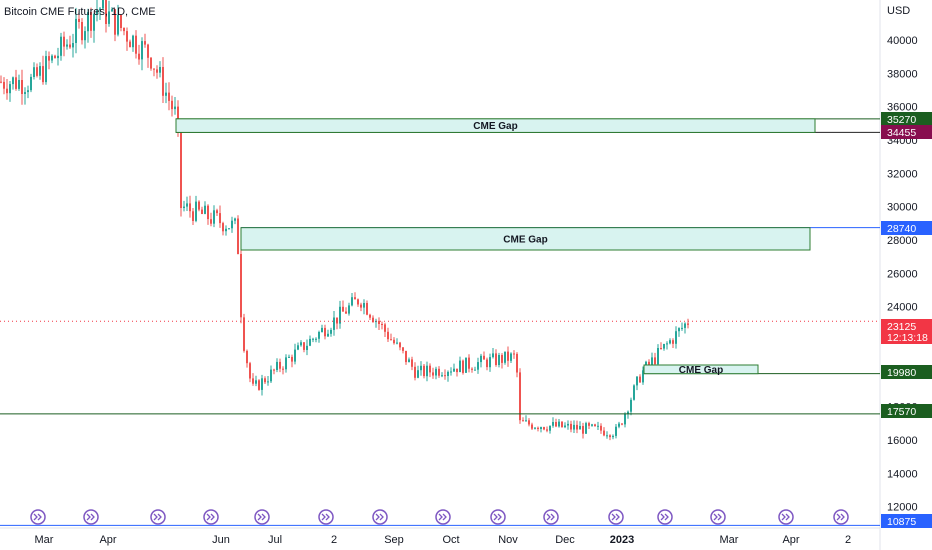  Describe the element at coordinates (902, 41) in the screenshot. I see `price-axis-tick: 40000` at that location.